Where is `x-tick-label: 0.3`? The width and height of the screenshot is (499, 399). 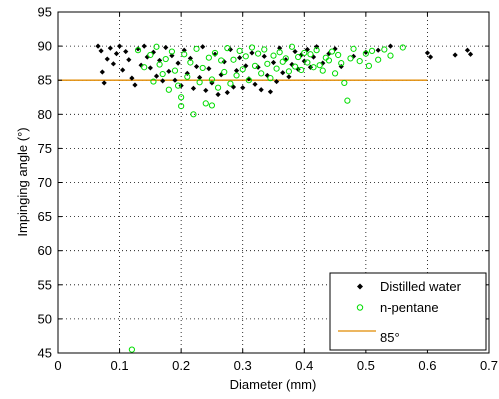 x-tick-label: 0.3 is located at coordinates (243, 365).